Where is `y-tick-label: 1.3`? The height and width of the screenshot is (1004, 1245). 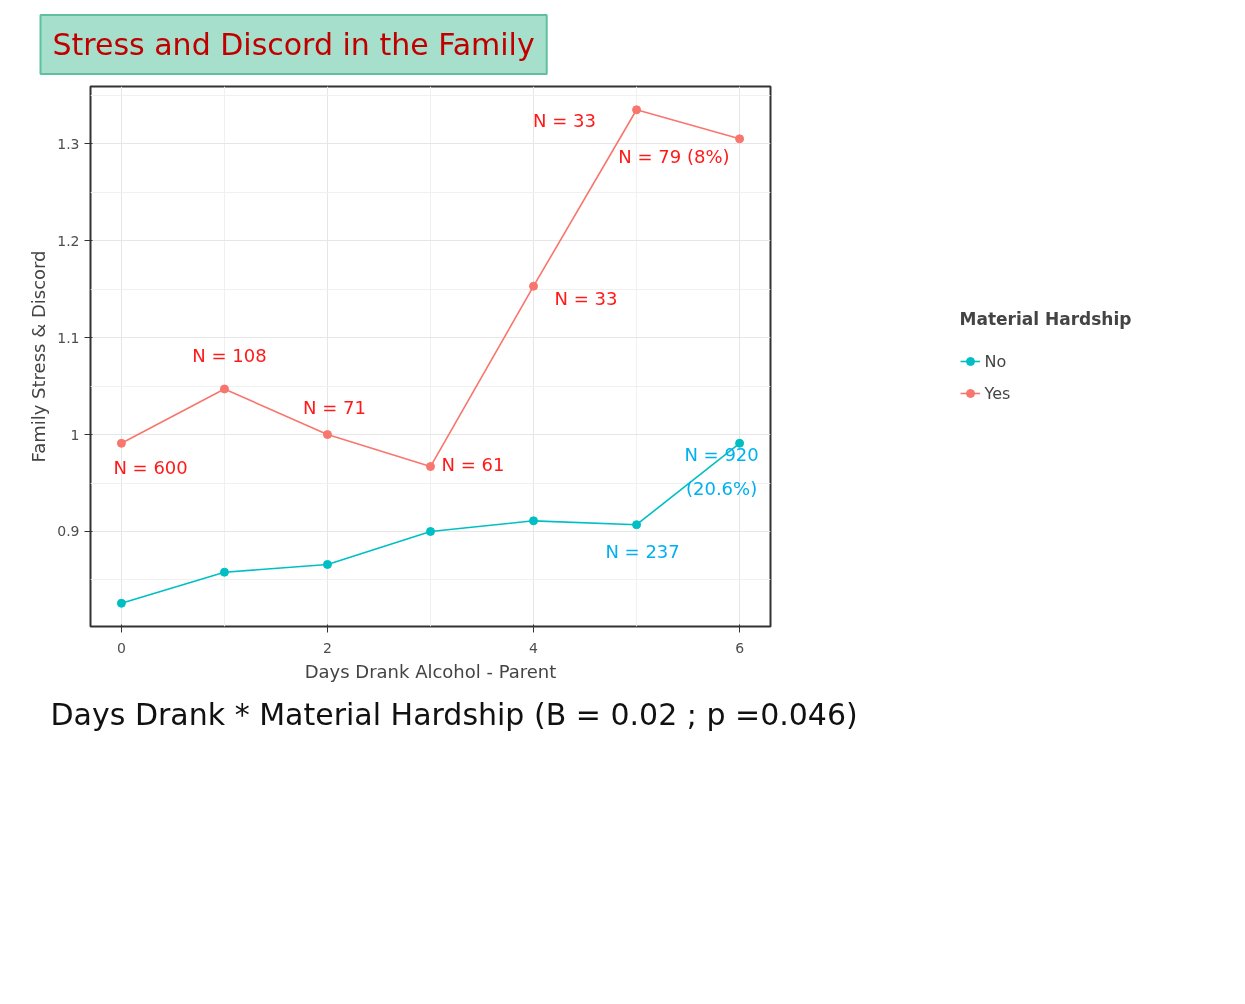
y-tick-label: 1.3 is located at coordinates (68, 143).